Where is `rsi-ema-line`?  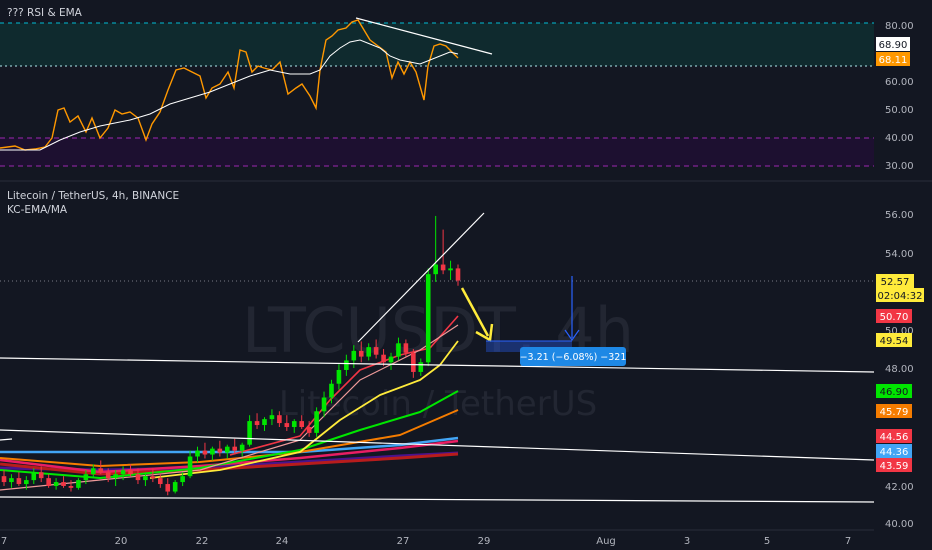
rsi-ema-line is located at coordinates (229, 95).